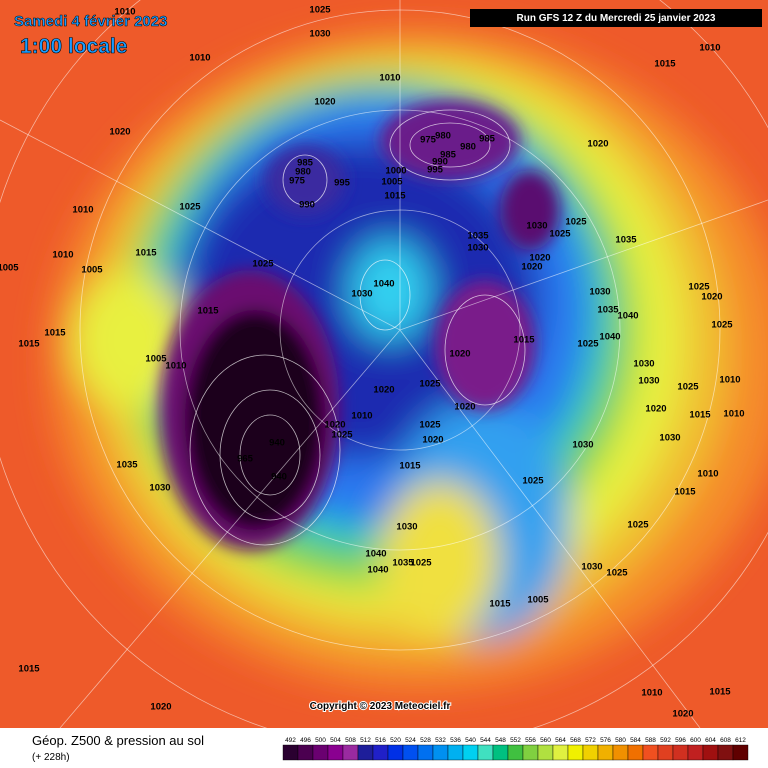 The width and height of the screenshot is (768, 768). What do you see at coordinates (665, 740) in the screenshot?
I see `scale-label: 592` at bounding box center [665, 740].